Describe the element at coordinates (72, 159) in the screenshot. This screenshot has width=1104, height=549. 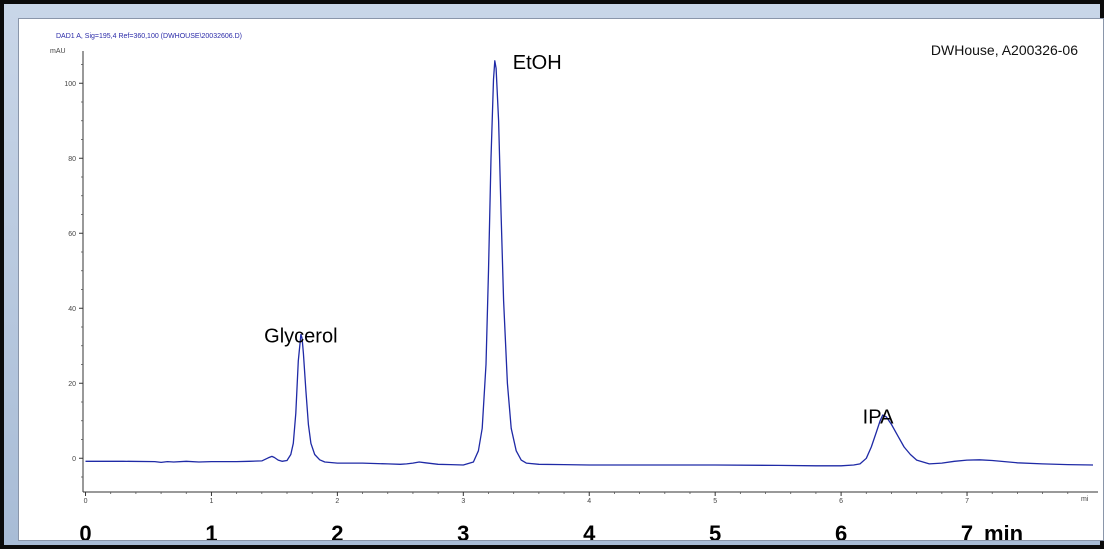
I see `y-tick-label: 80` at that location.